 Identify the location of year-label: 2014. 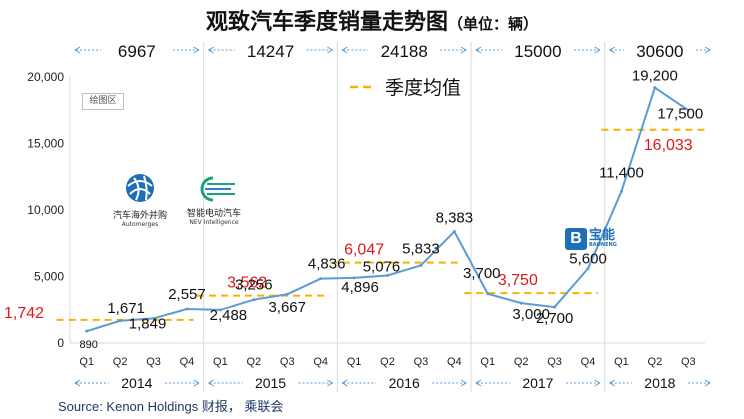
(136, 383).